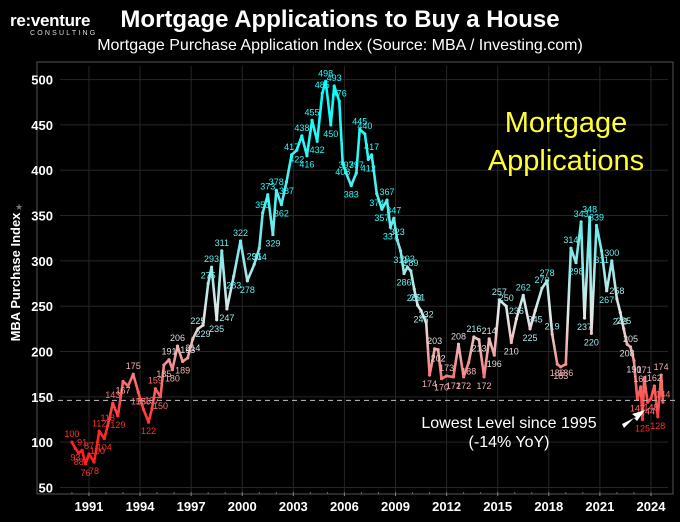 The width and height of the screenshot is (680, 522). Describe the element at coordinates (596, 218) in the screenshot. I see `data-label: 339` at that location.